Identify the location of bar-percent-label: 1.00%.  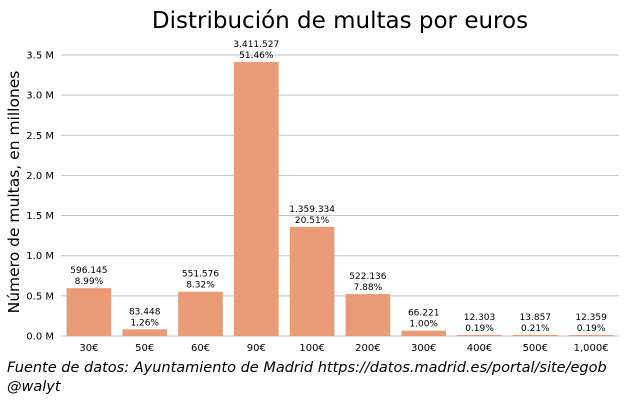
(423, 325).